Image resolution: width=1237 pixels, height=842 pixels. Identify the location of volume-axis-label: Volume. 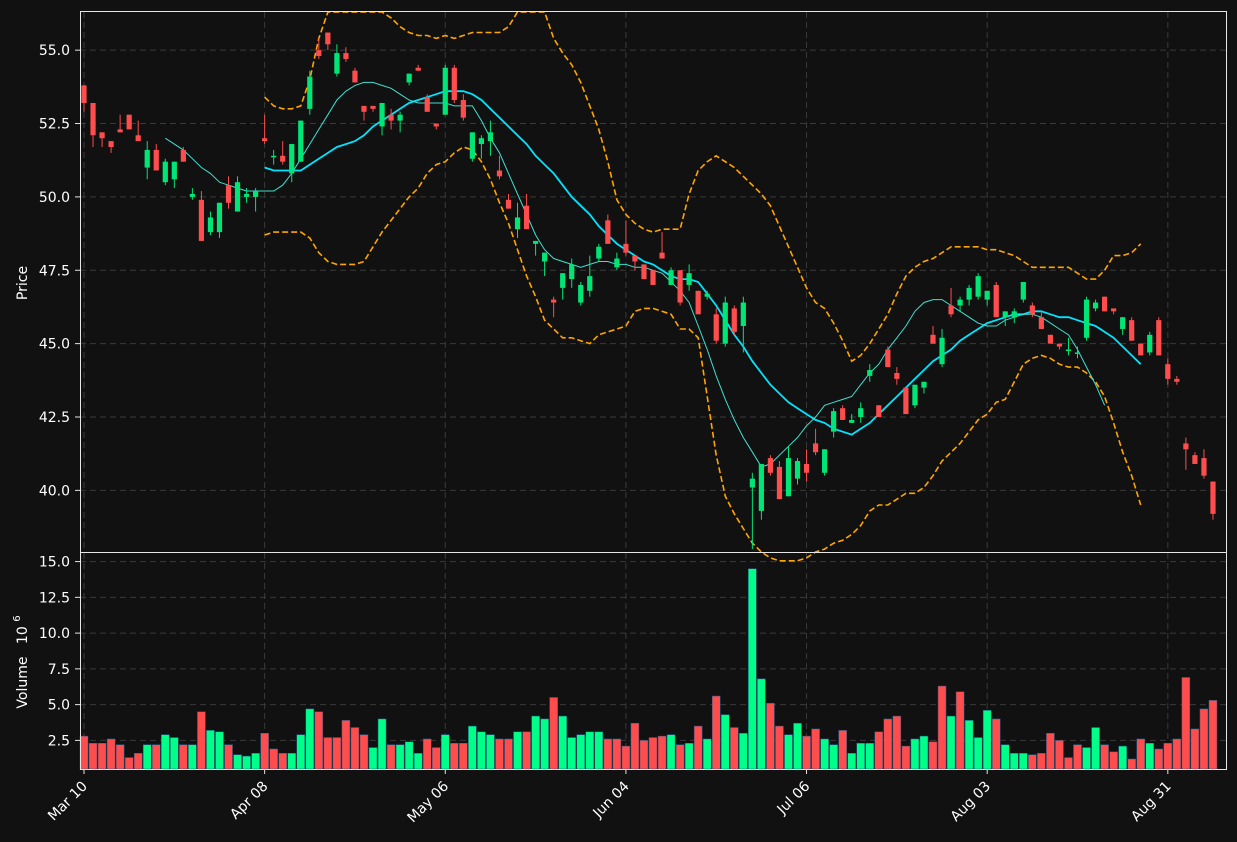
(23, 683).